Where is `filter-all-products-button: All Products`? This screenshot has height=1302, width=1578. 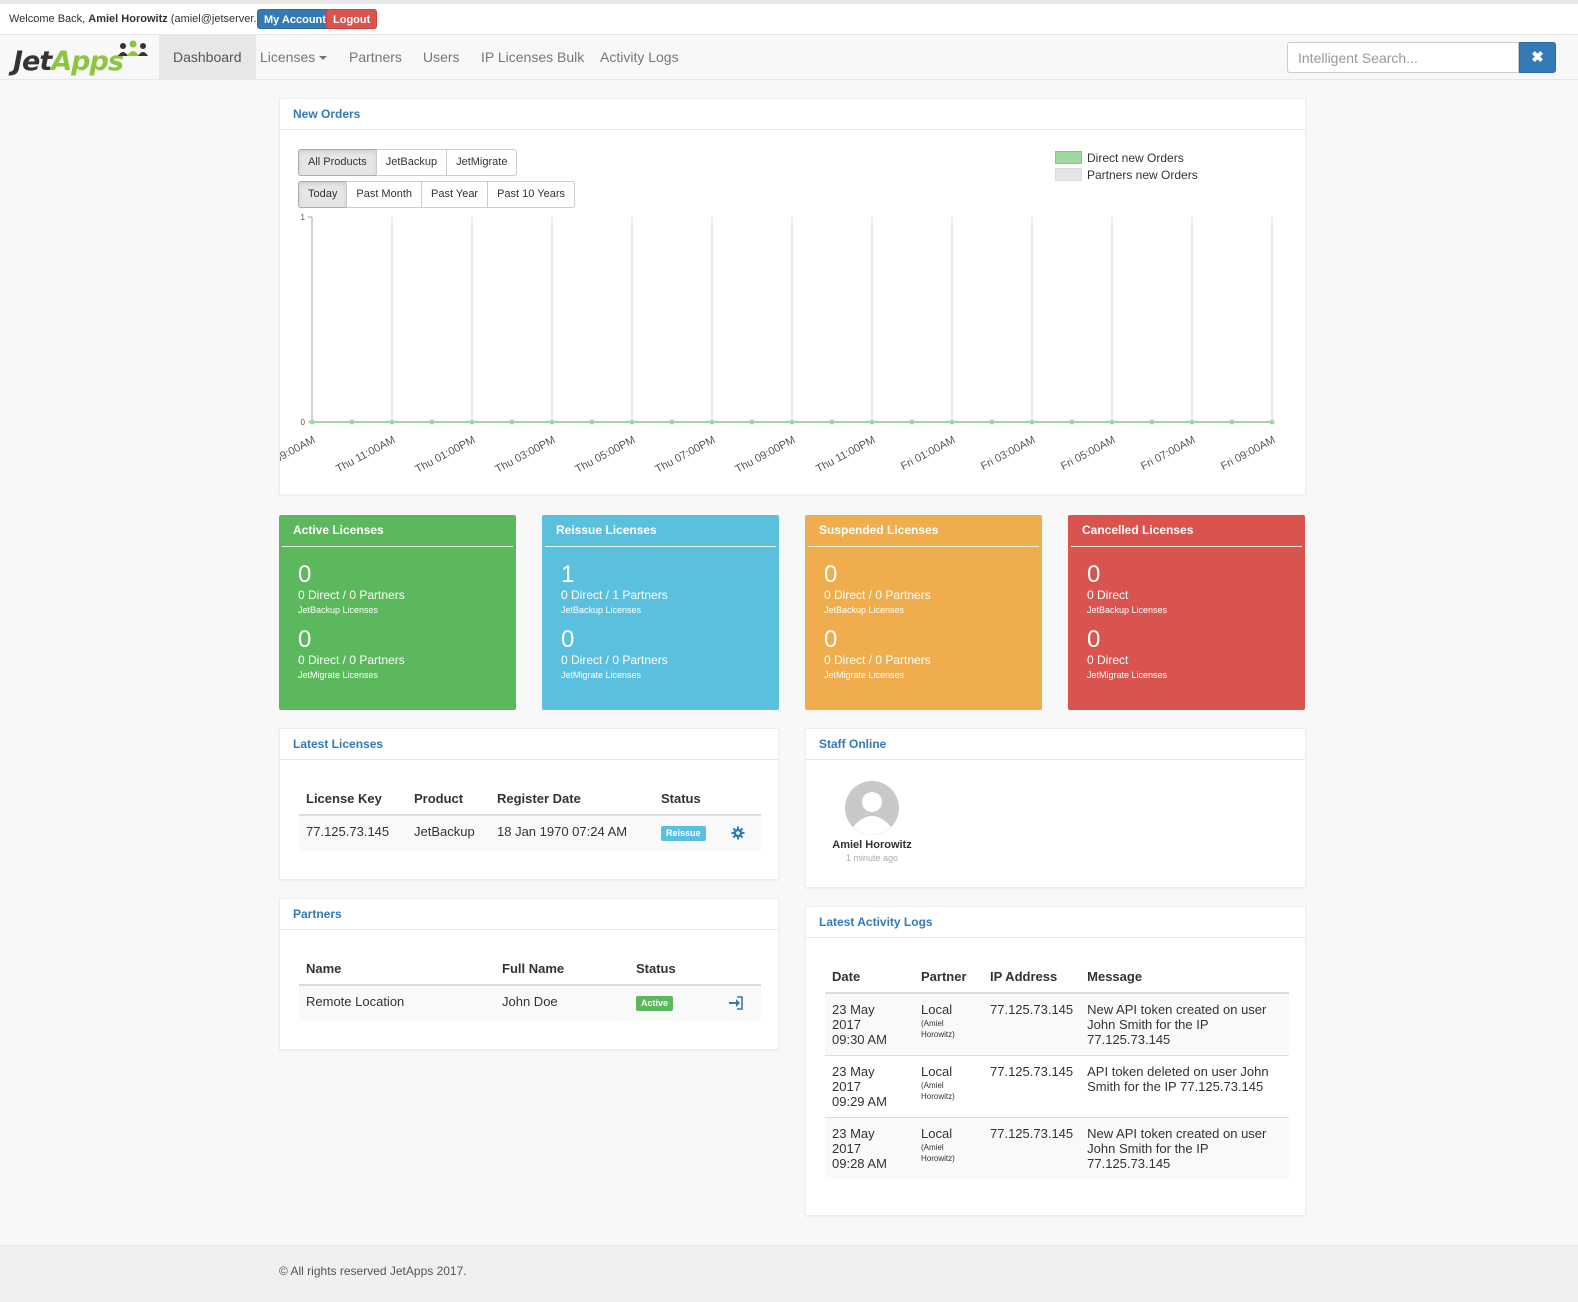
filter-all-products-button: All Products is located at coordinates (337, 162).